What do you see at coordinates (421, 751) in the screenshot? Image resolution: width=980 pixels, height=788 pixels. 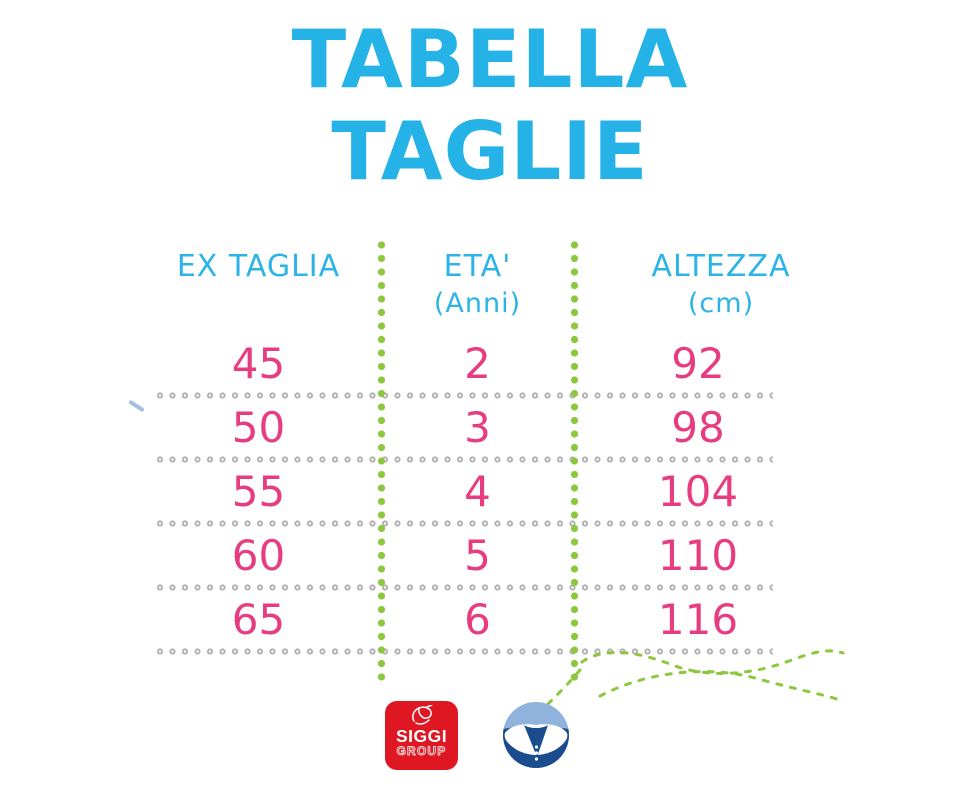 I see `siggi-logo-group-text: GROUP` at bounding box center [421, 751].